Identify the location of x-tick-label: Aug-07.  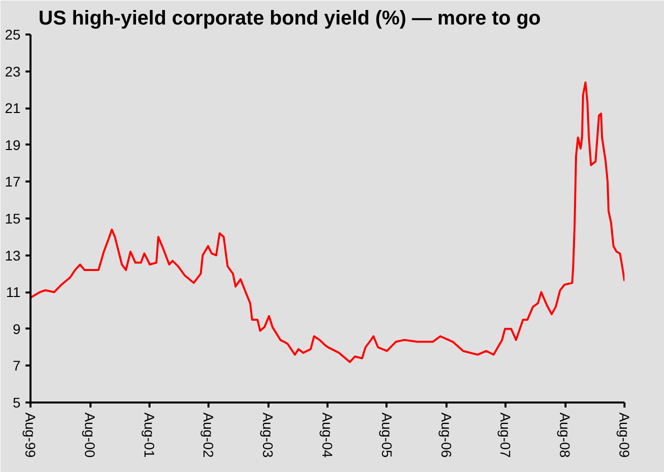
(506, 435).